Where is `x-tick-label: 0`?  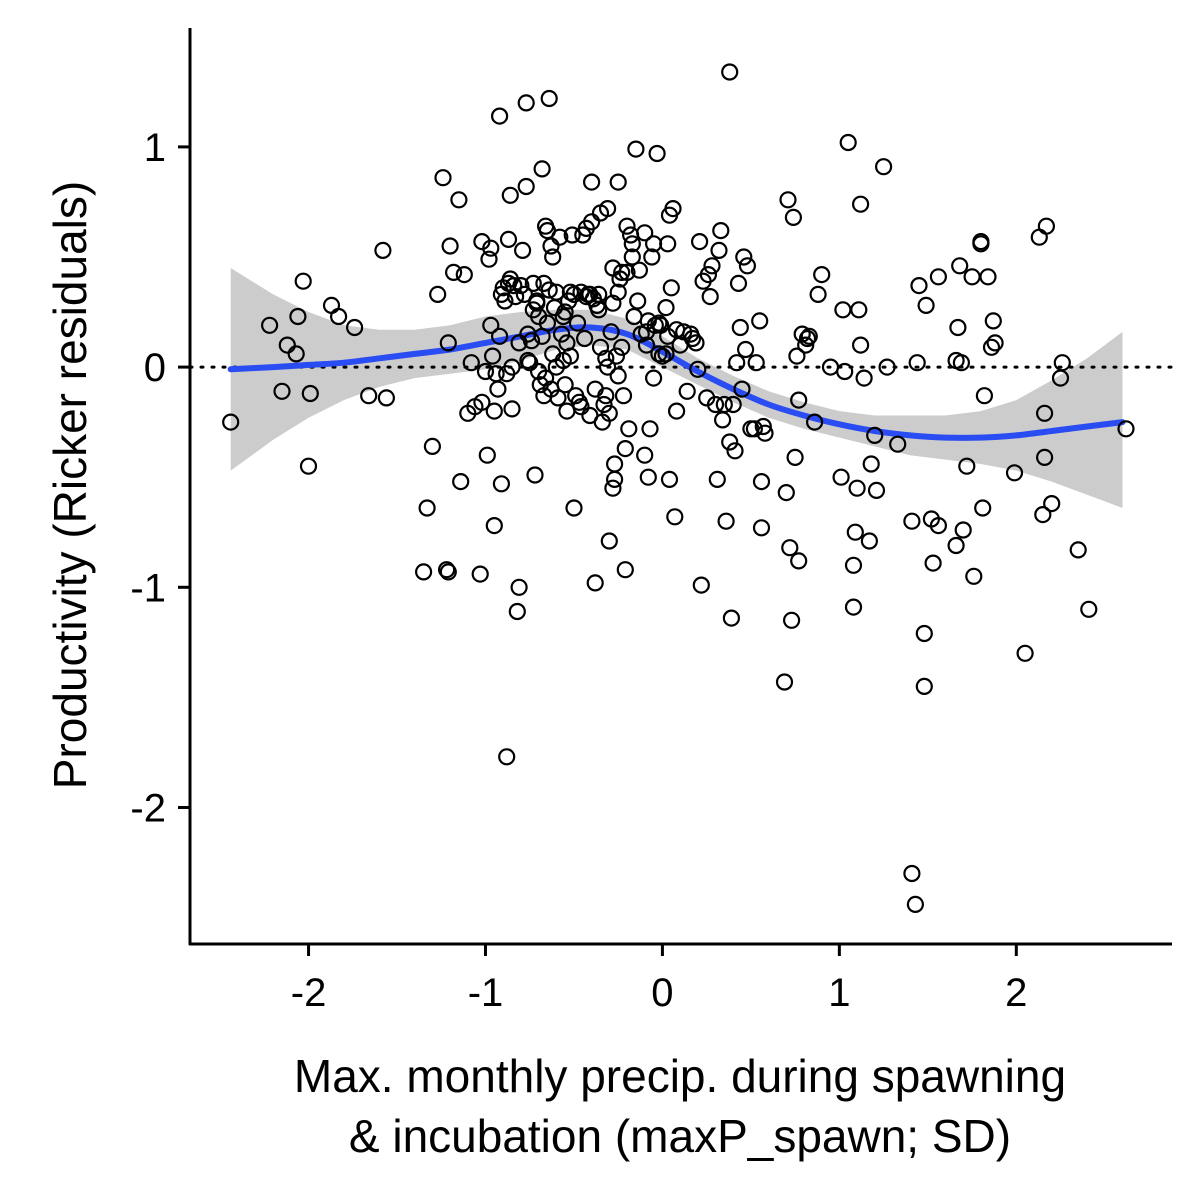
x-tick-label: 0 is located at coordinates (662, 993).